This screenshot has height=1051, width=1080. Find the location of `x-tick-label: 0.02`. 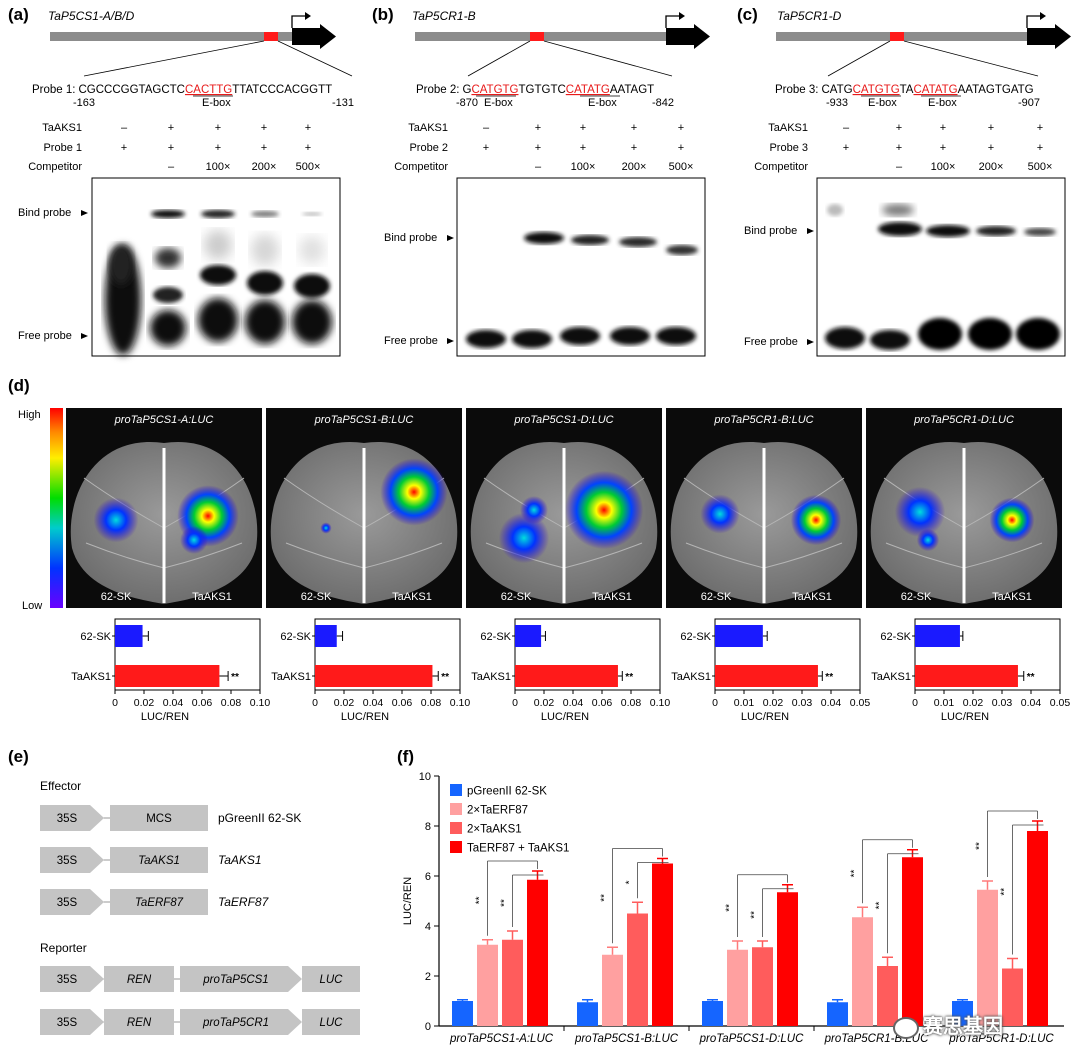

x-tick-label: 0.02 is located at coordinates (344, 703).